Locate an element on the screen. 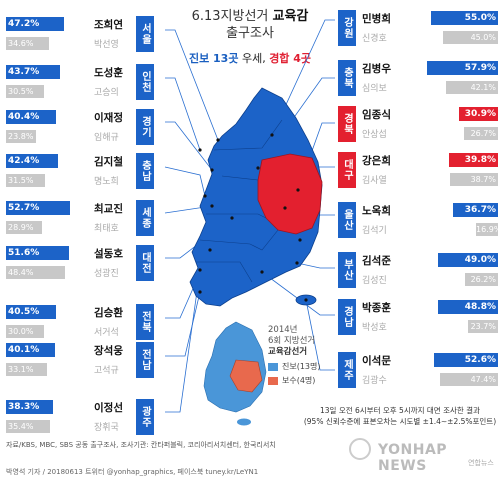  region-card-4: 52.7% 최교진 28.9% 최태호 세종 is located at coordinates (86, 218).